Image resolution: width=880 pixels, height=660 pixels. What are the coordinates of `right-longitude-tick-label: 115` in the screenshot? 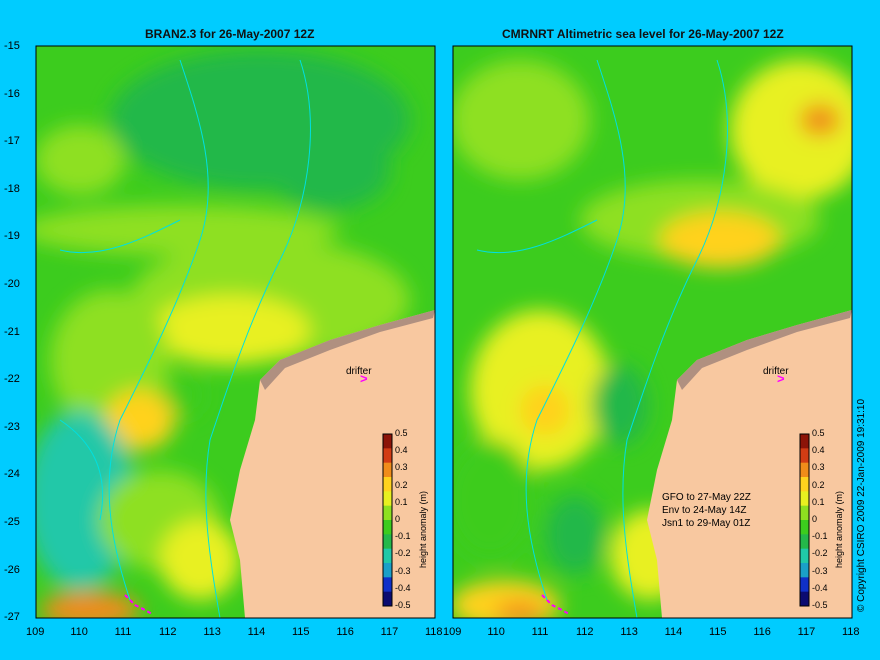 It's located at (718, 632).